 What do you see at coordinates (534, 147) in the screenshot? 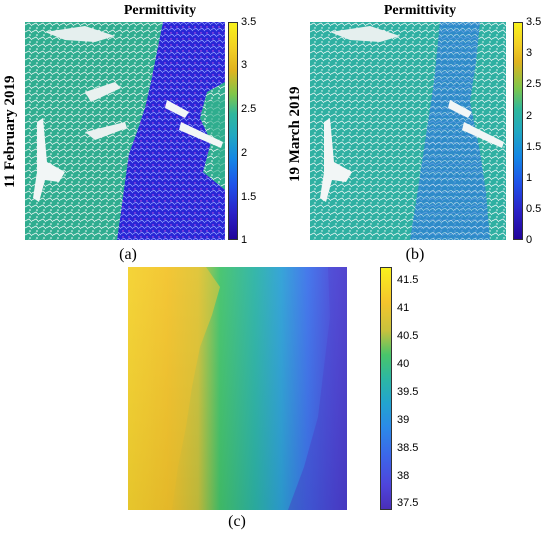
I see `panel-b-colorbar-tick: 1.5` at bounding box center [534, 147].